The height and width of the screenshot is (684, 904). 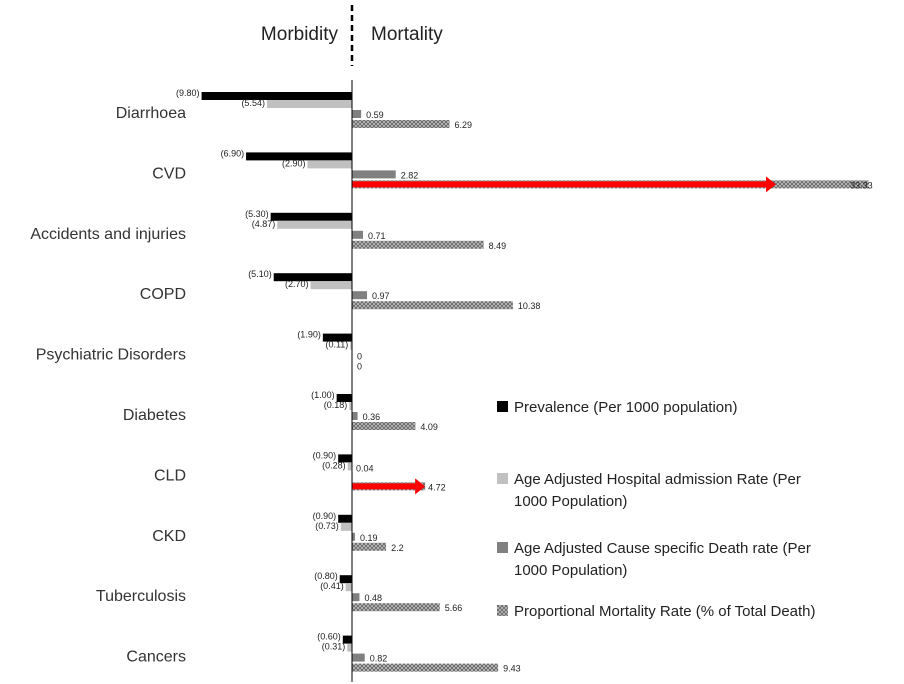 I want to click on bar-psychiatric-disorders-s1, so click(x=351, y=345).